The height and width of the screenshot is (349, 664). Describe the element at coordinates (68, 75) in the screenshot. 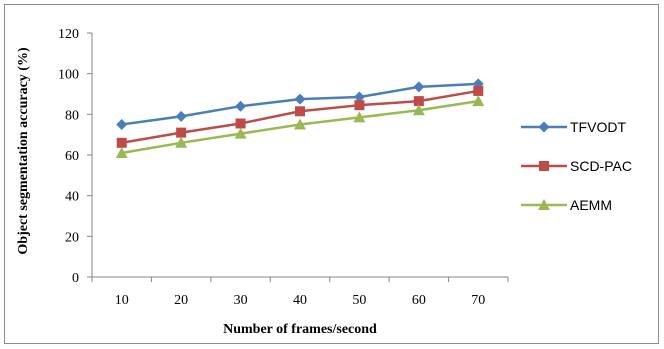

I see `y-tick-label: 100` at that location.